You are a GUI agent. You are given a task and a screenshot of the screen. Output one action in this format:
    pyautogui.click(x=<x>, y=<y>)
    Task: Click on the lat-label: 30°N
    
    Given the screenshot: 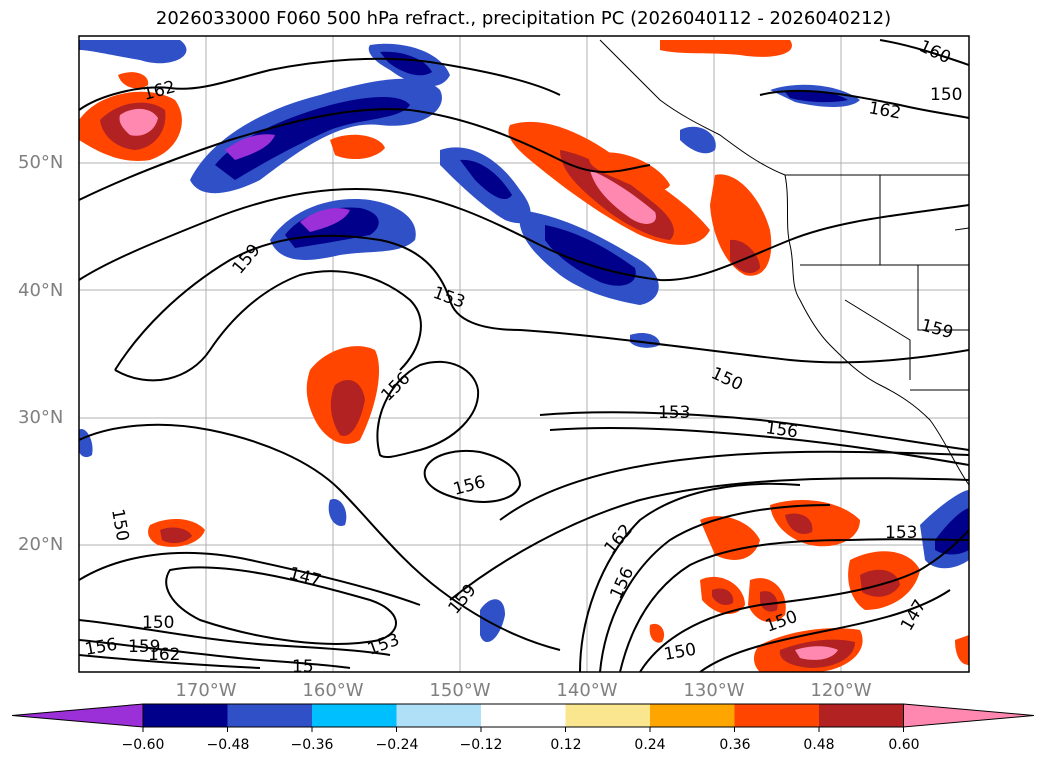 What is the action you would take?
    pyautogui.click(x=41, y=417)
    